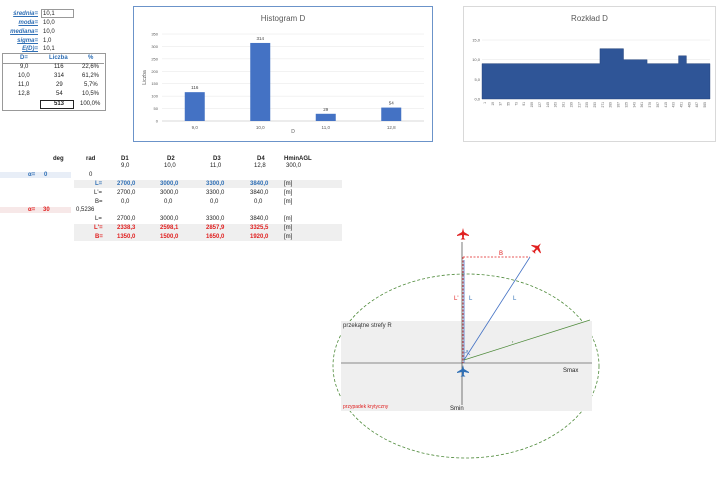 The image size is (722, 493). What do you see at coordinates (509, 104) in the screenshot?
I see `dist-xtick-label: 55` at bounding box center [509, 104].